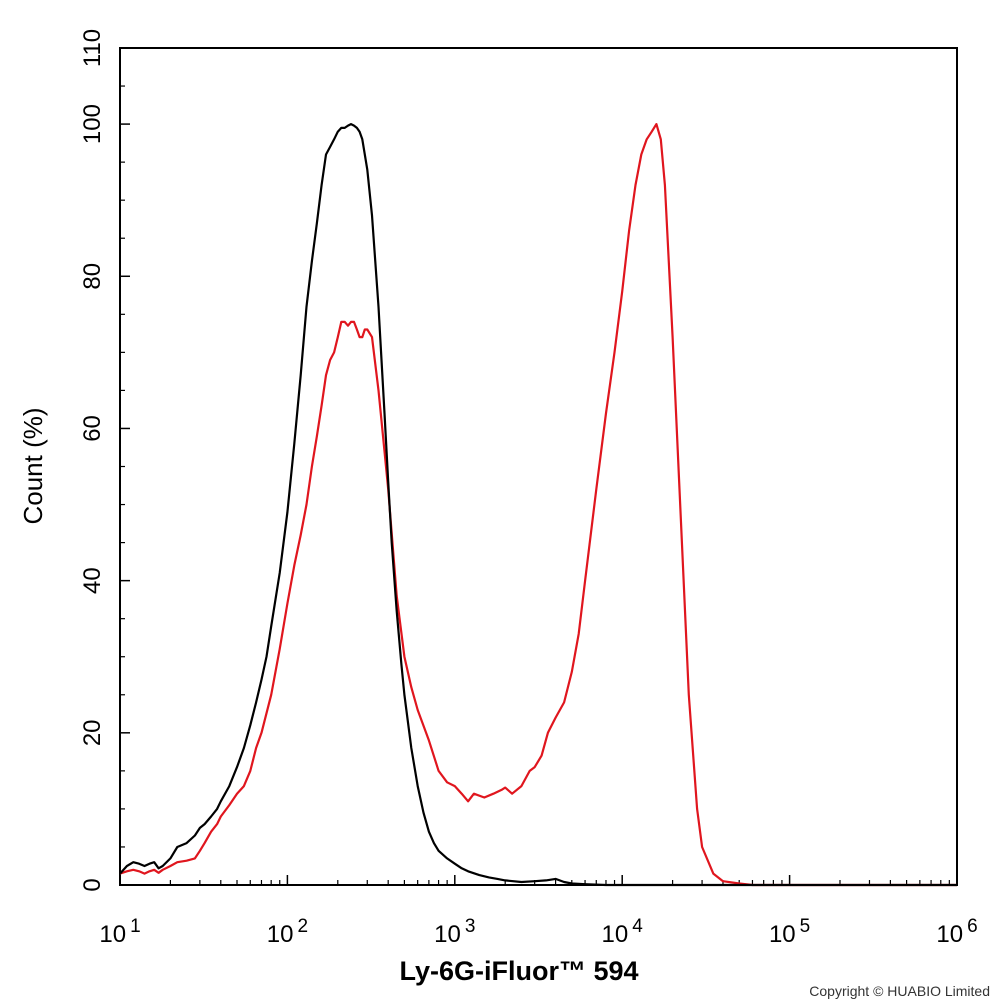 This screenshot has height=1002, width=994. I want to click on y-tick-label: 80, so click(92, 276).